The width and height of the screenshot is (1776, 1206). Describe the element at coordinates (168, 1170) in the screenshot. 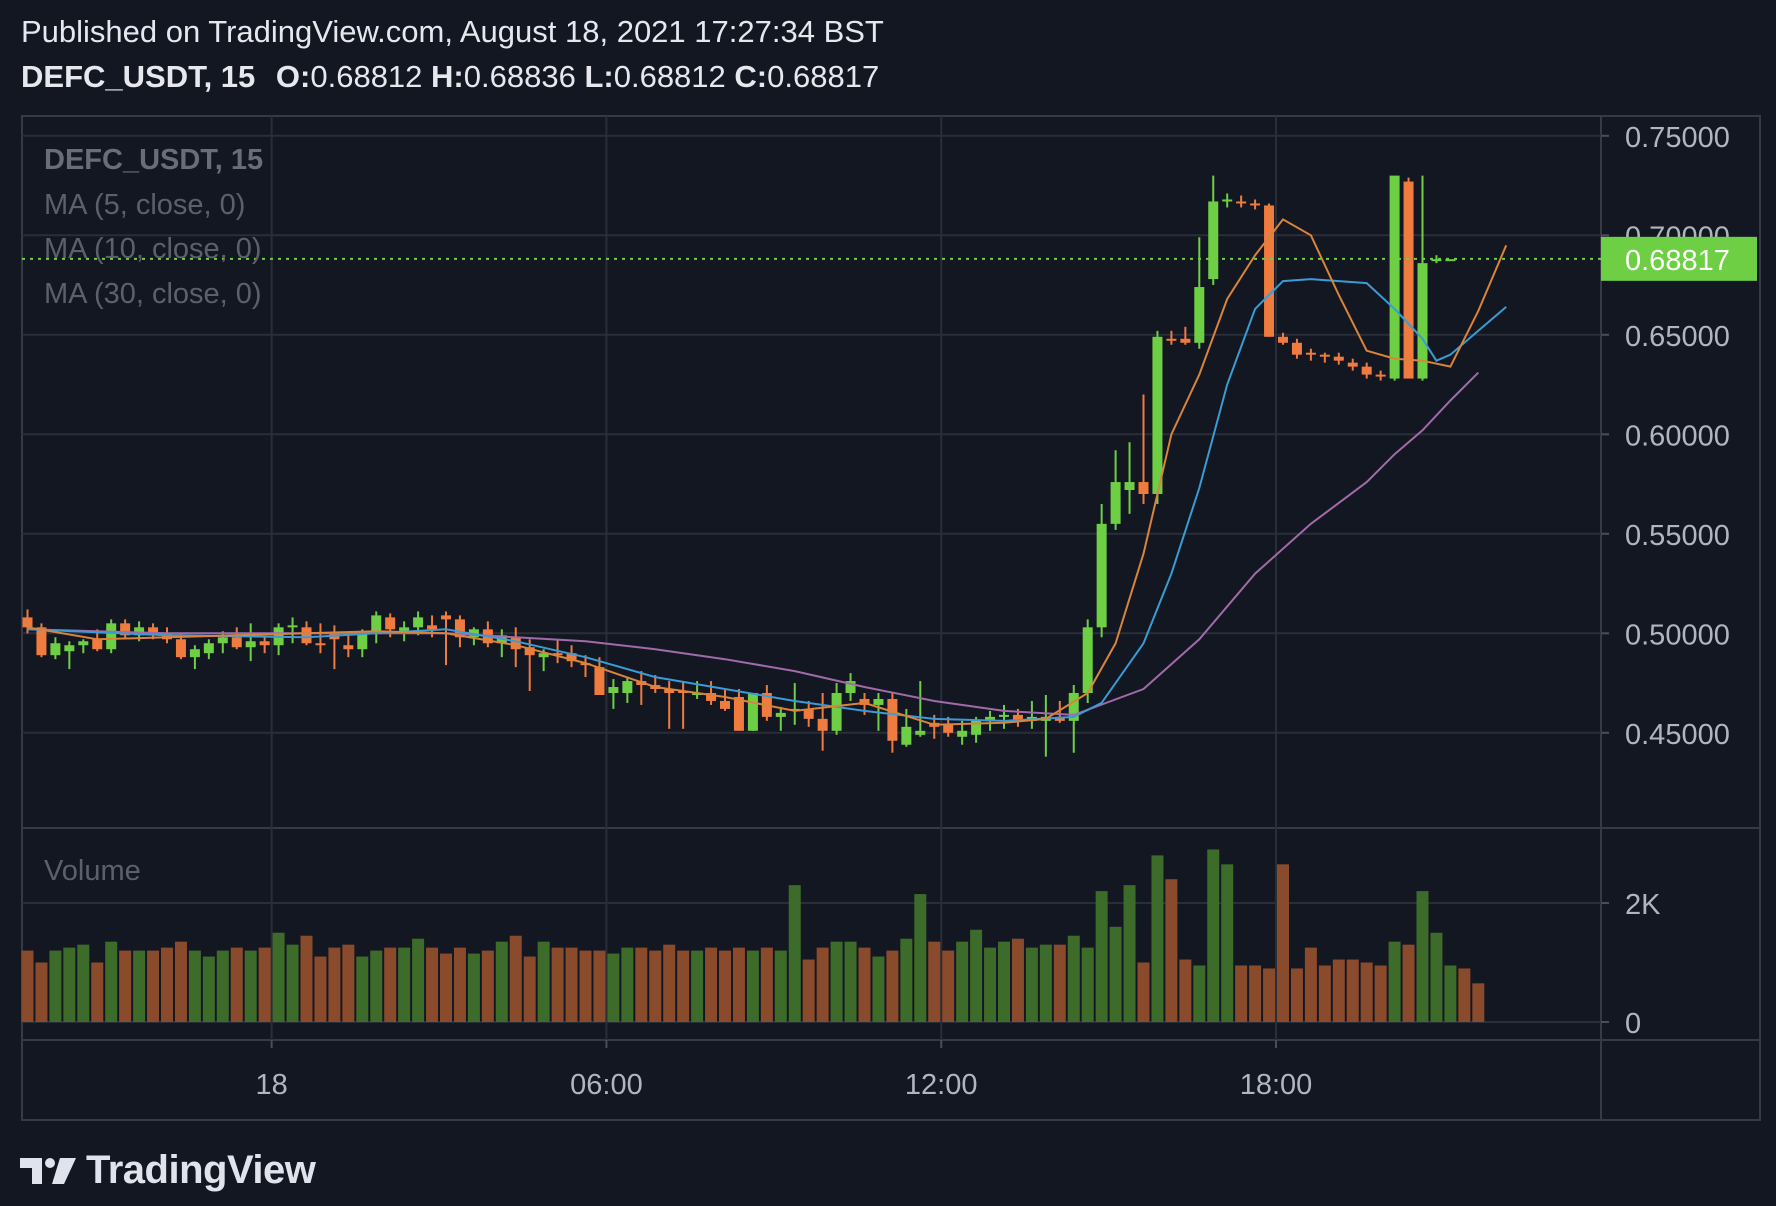

I see `tradingview-logo: TradingView` at that location.